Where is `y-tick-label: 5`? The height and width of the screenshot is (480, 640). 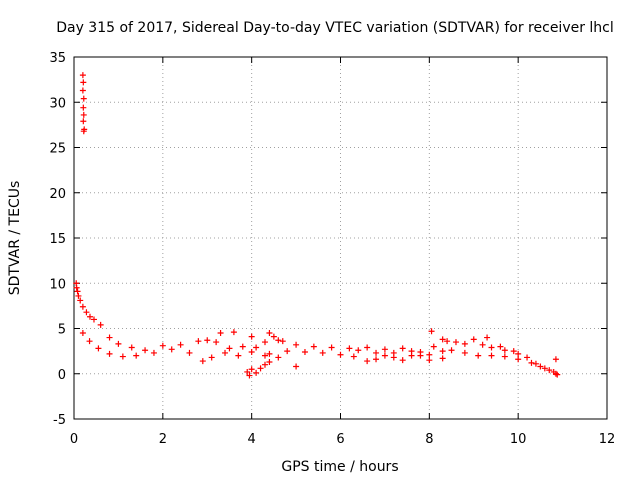 y-tick-label: 5 is located at coordinates (62, 330).